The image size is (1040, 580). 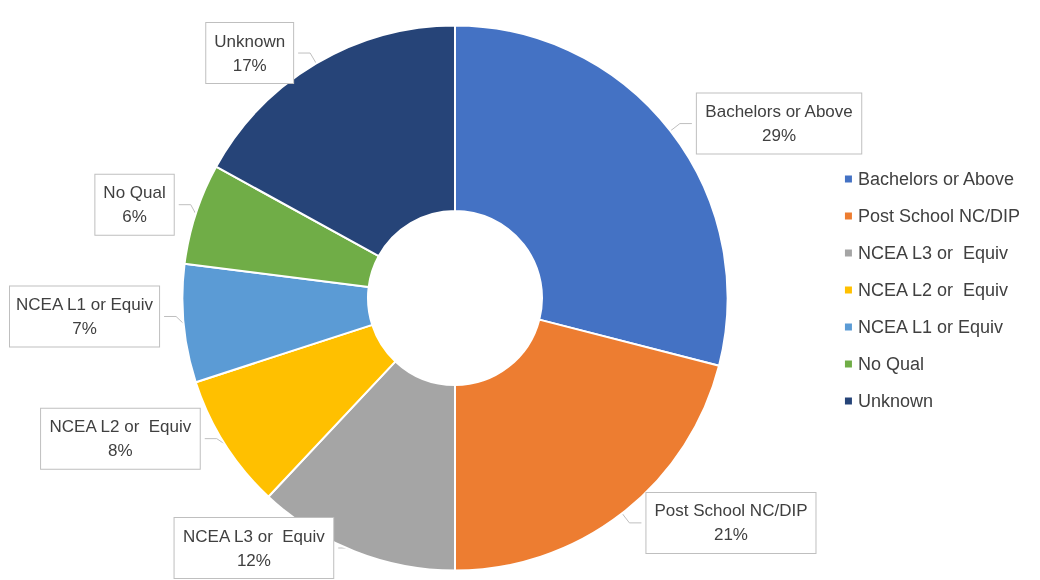 I want to click on data-label: 6%, so click(x=134, y=217).